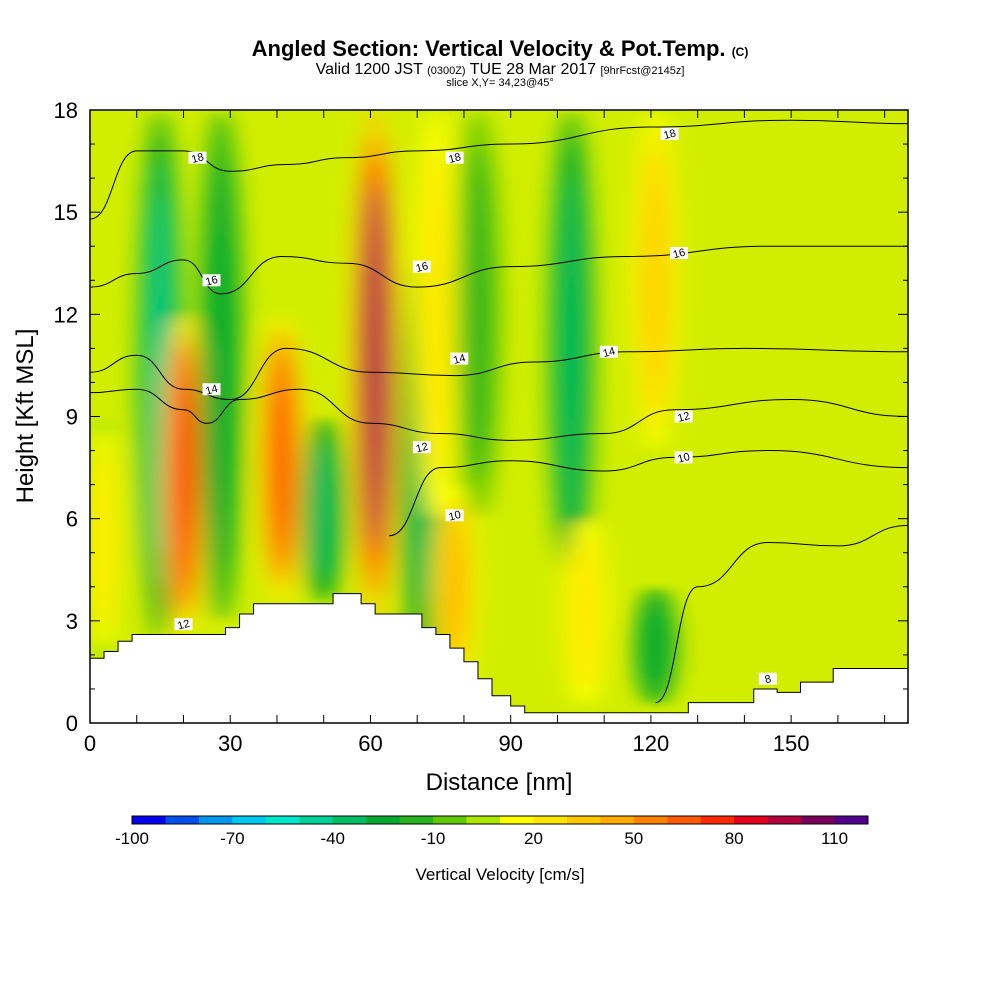 Image resolution: width=1000 pixels, height=1000 pixels. I want to click on y-tick-label: 3, so click(72, 621).